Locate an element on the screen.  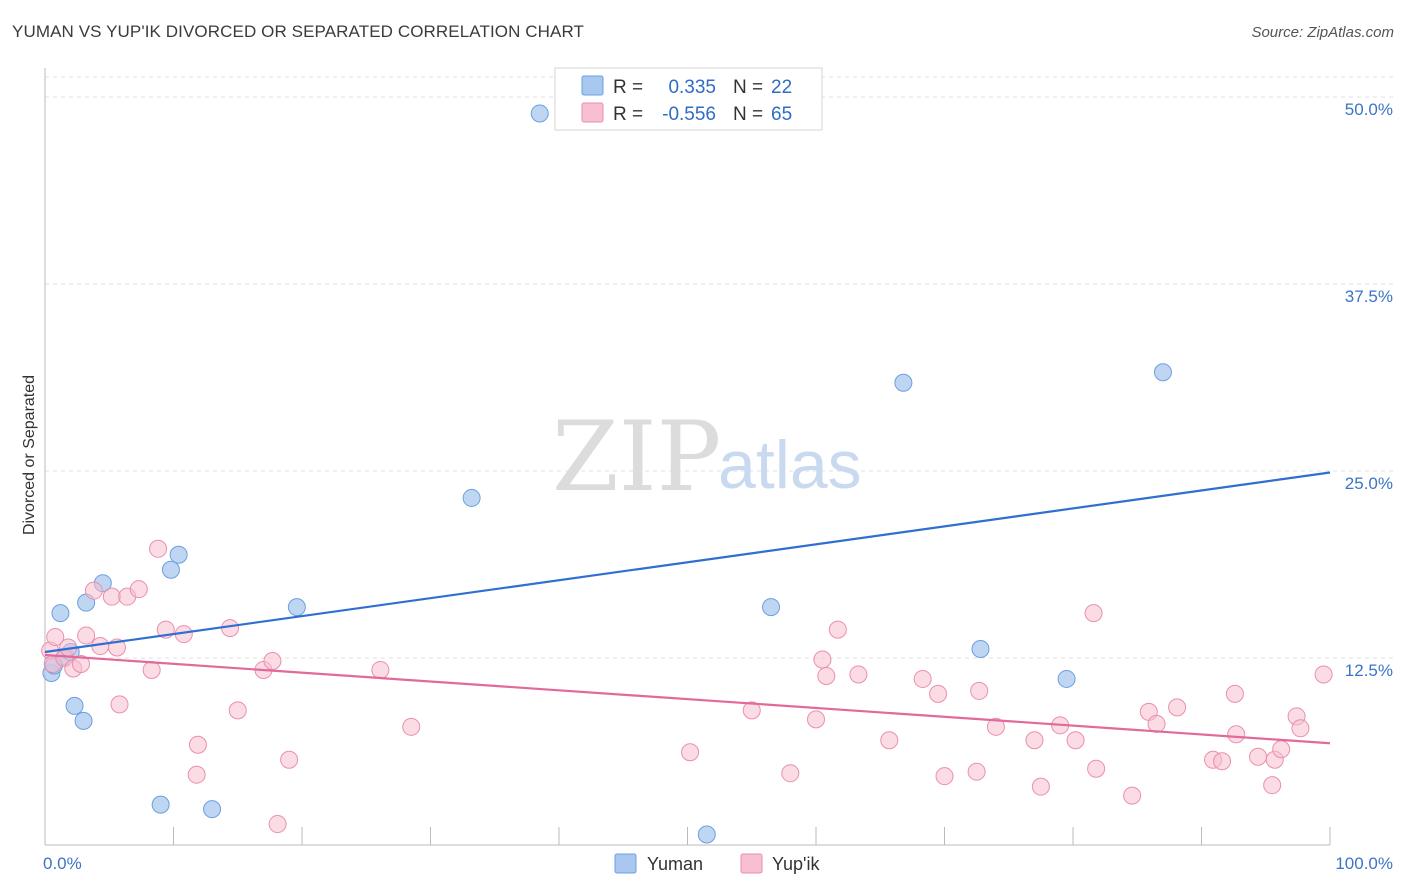
y-tick-labels: 12.5% 25.0% 37.5% 50.0% is located at coordinates (1369, 390).